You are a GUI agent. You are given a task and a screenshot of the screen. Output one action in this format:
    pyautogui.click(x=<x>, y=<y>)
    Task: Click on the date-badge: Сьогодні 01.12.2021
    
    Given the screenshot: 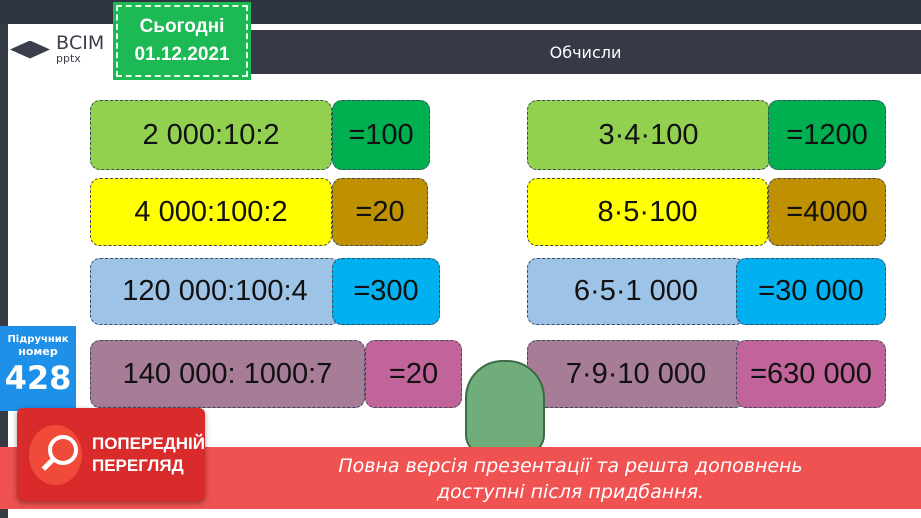 What is the action you would take?
    pyautogui.click(x=182, y=41)
    